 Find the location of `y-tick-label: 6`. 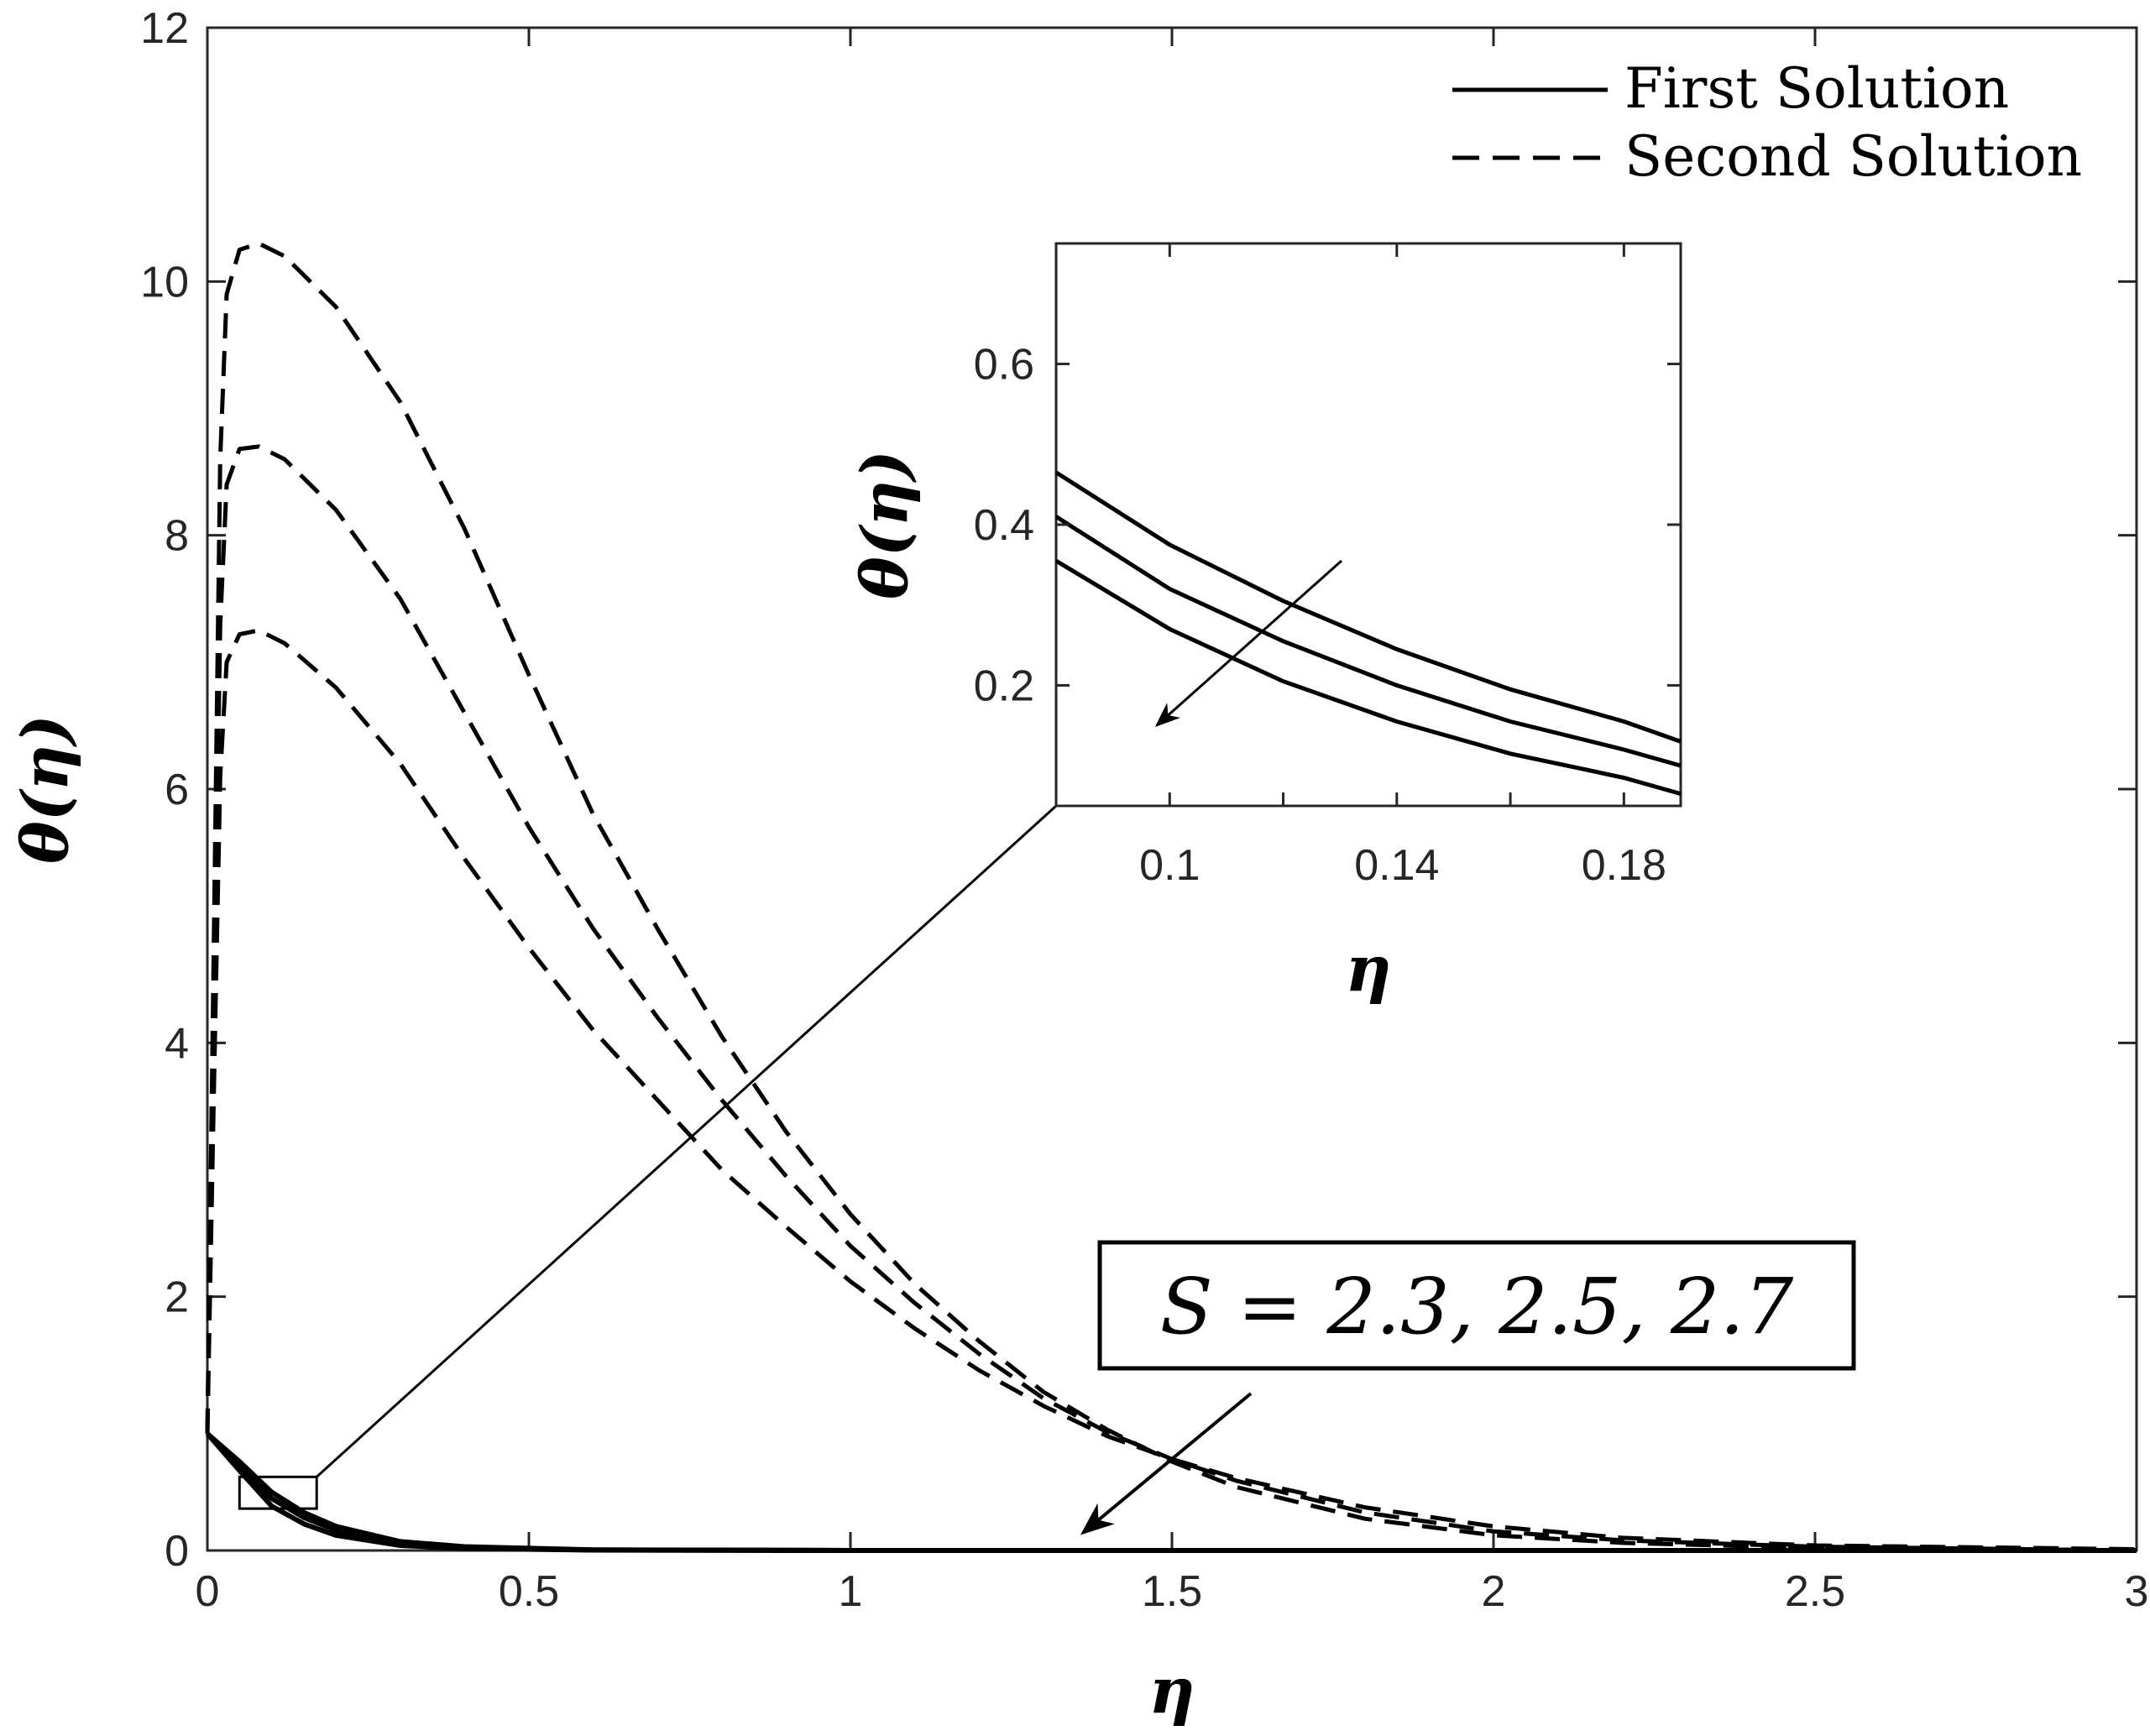

y-tick-label: 6 is located at coordinates (177, 790).